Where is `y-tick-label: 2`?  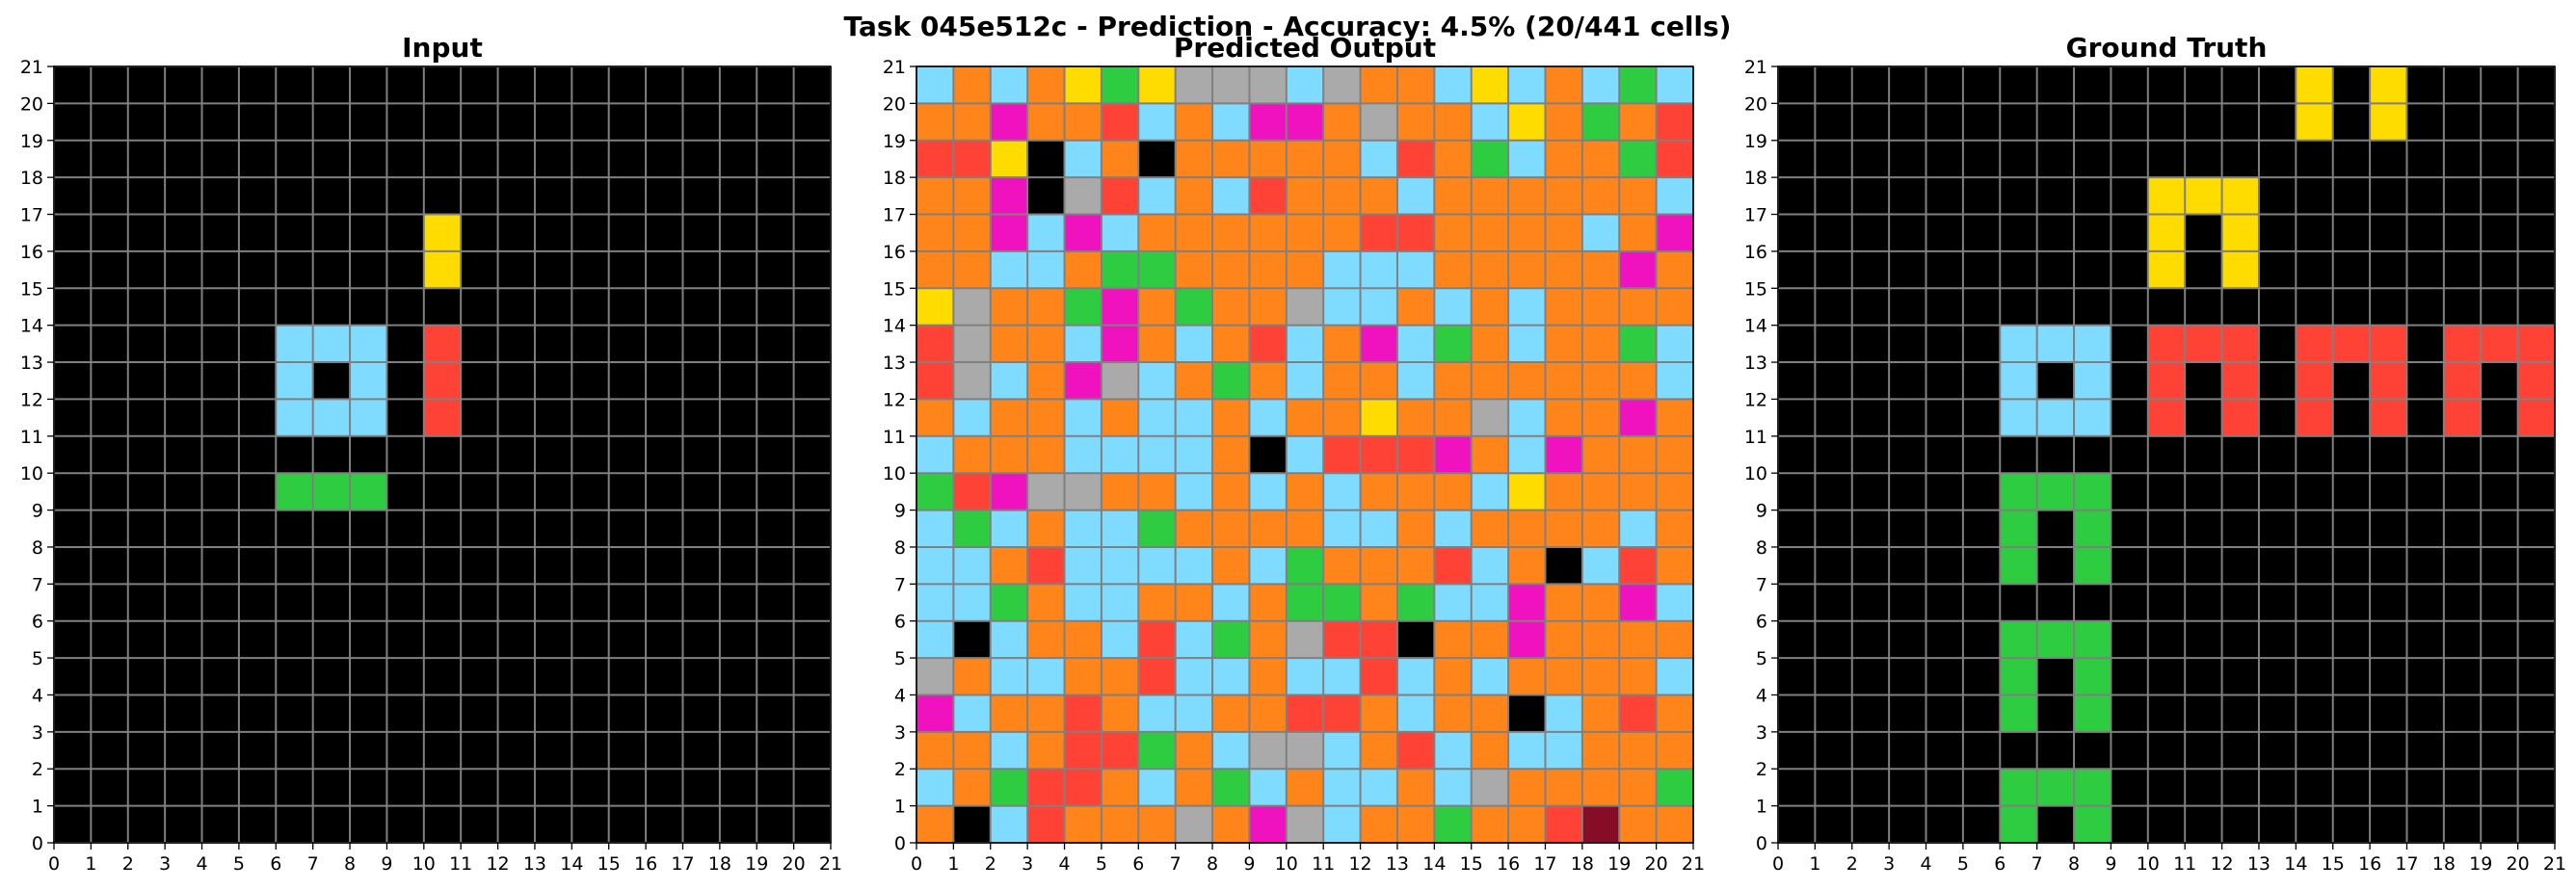
y-tick-label: 2 is located at coordinates (37, 769).